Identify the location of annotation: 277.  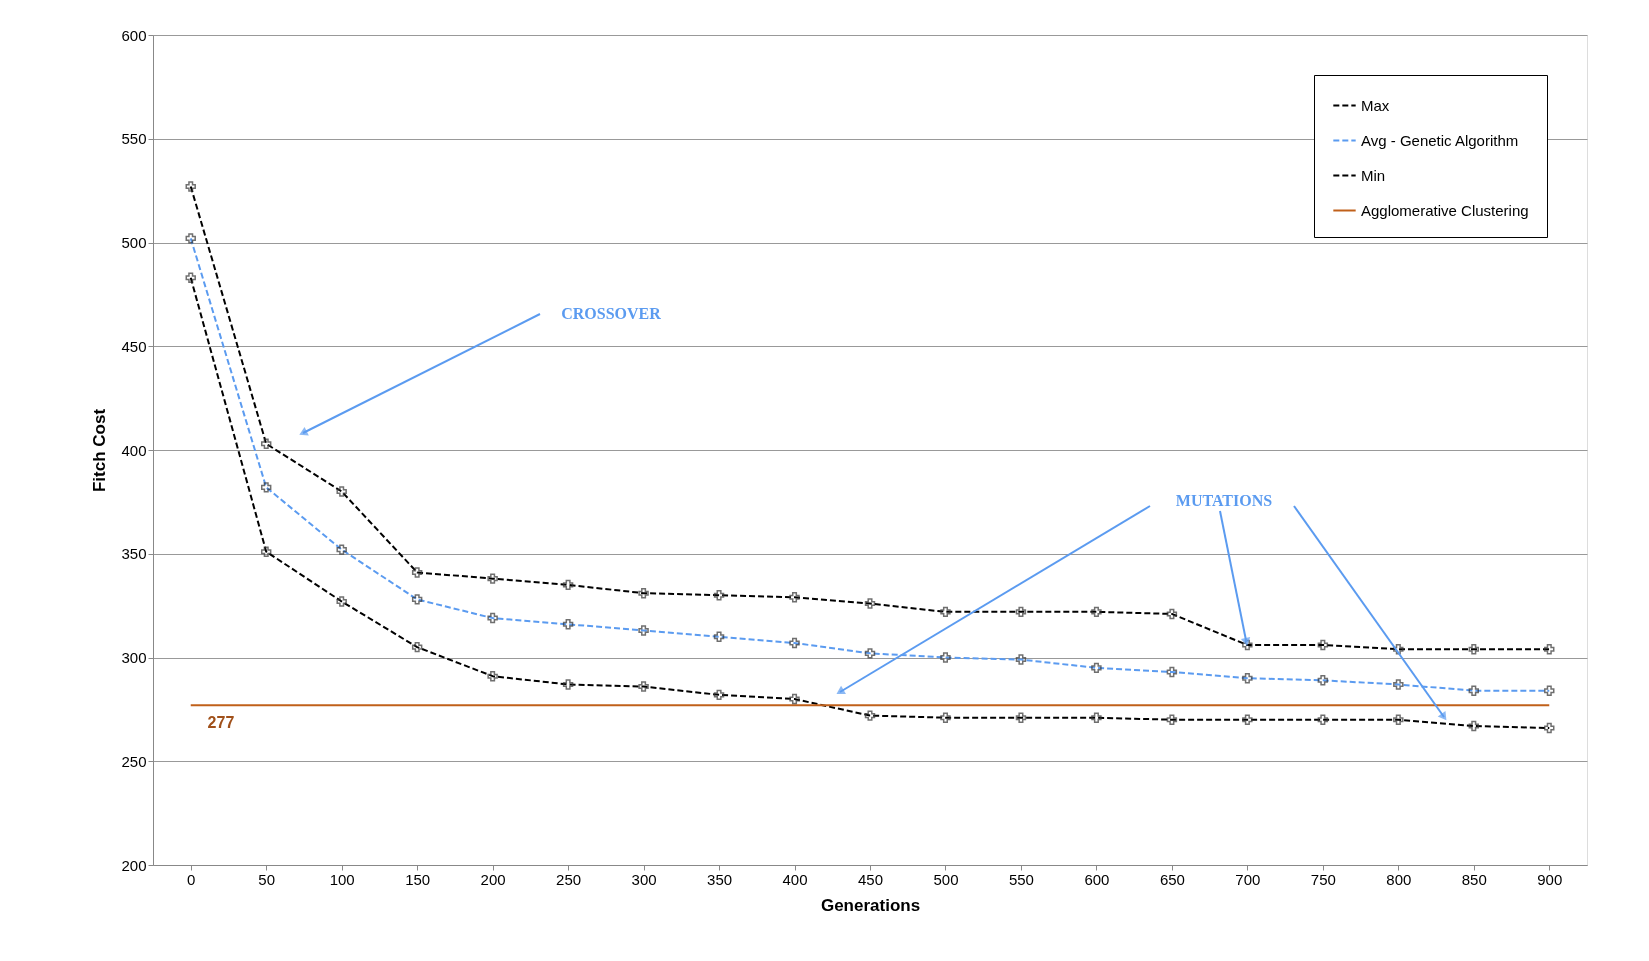
(221, 723).